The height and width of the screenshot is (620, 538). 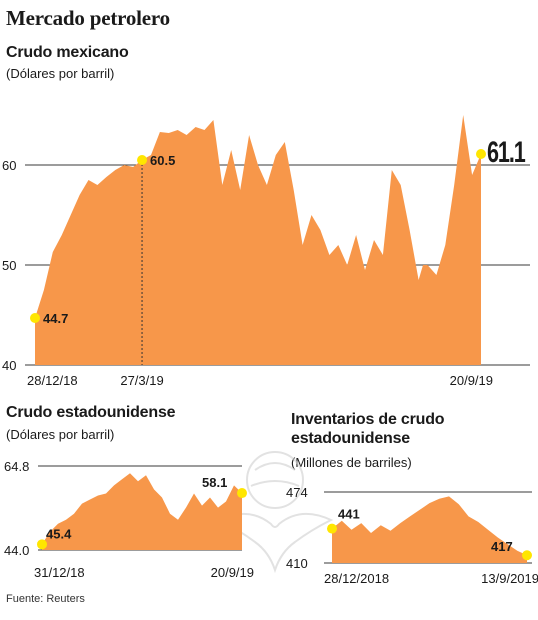 What do you see at coordinates (142, 511) in the screenshot?
I see `series-area-estadounidense` at bounding box center [142, 511].